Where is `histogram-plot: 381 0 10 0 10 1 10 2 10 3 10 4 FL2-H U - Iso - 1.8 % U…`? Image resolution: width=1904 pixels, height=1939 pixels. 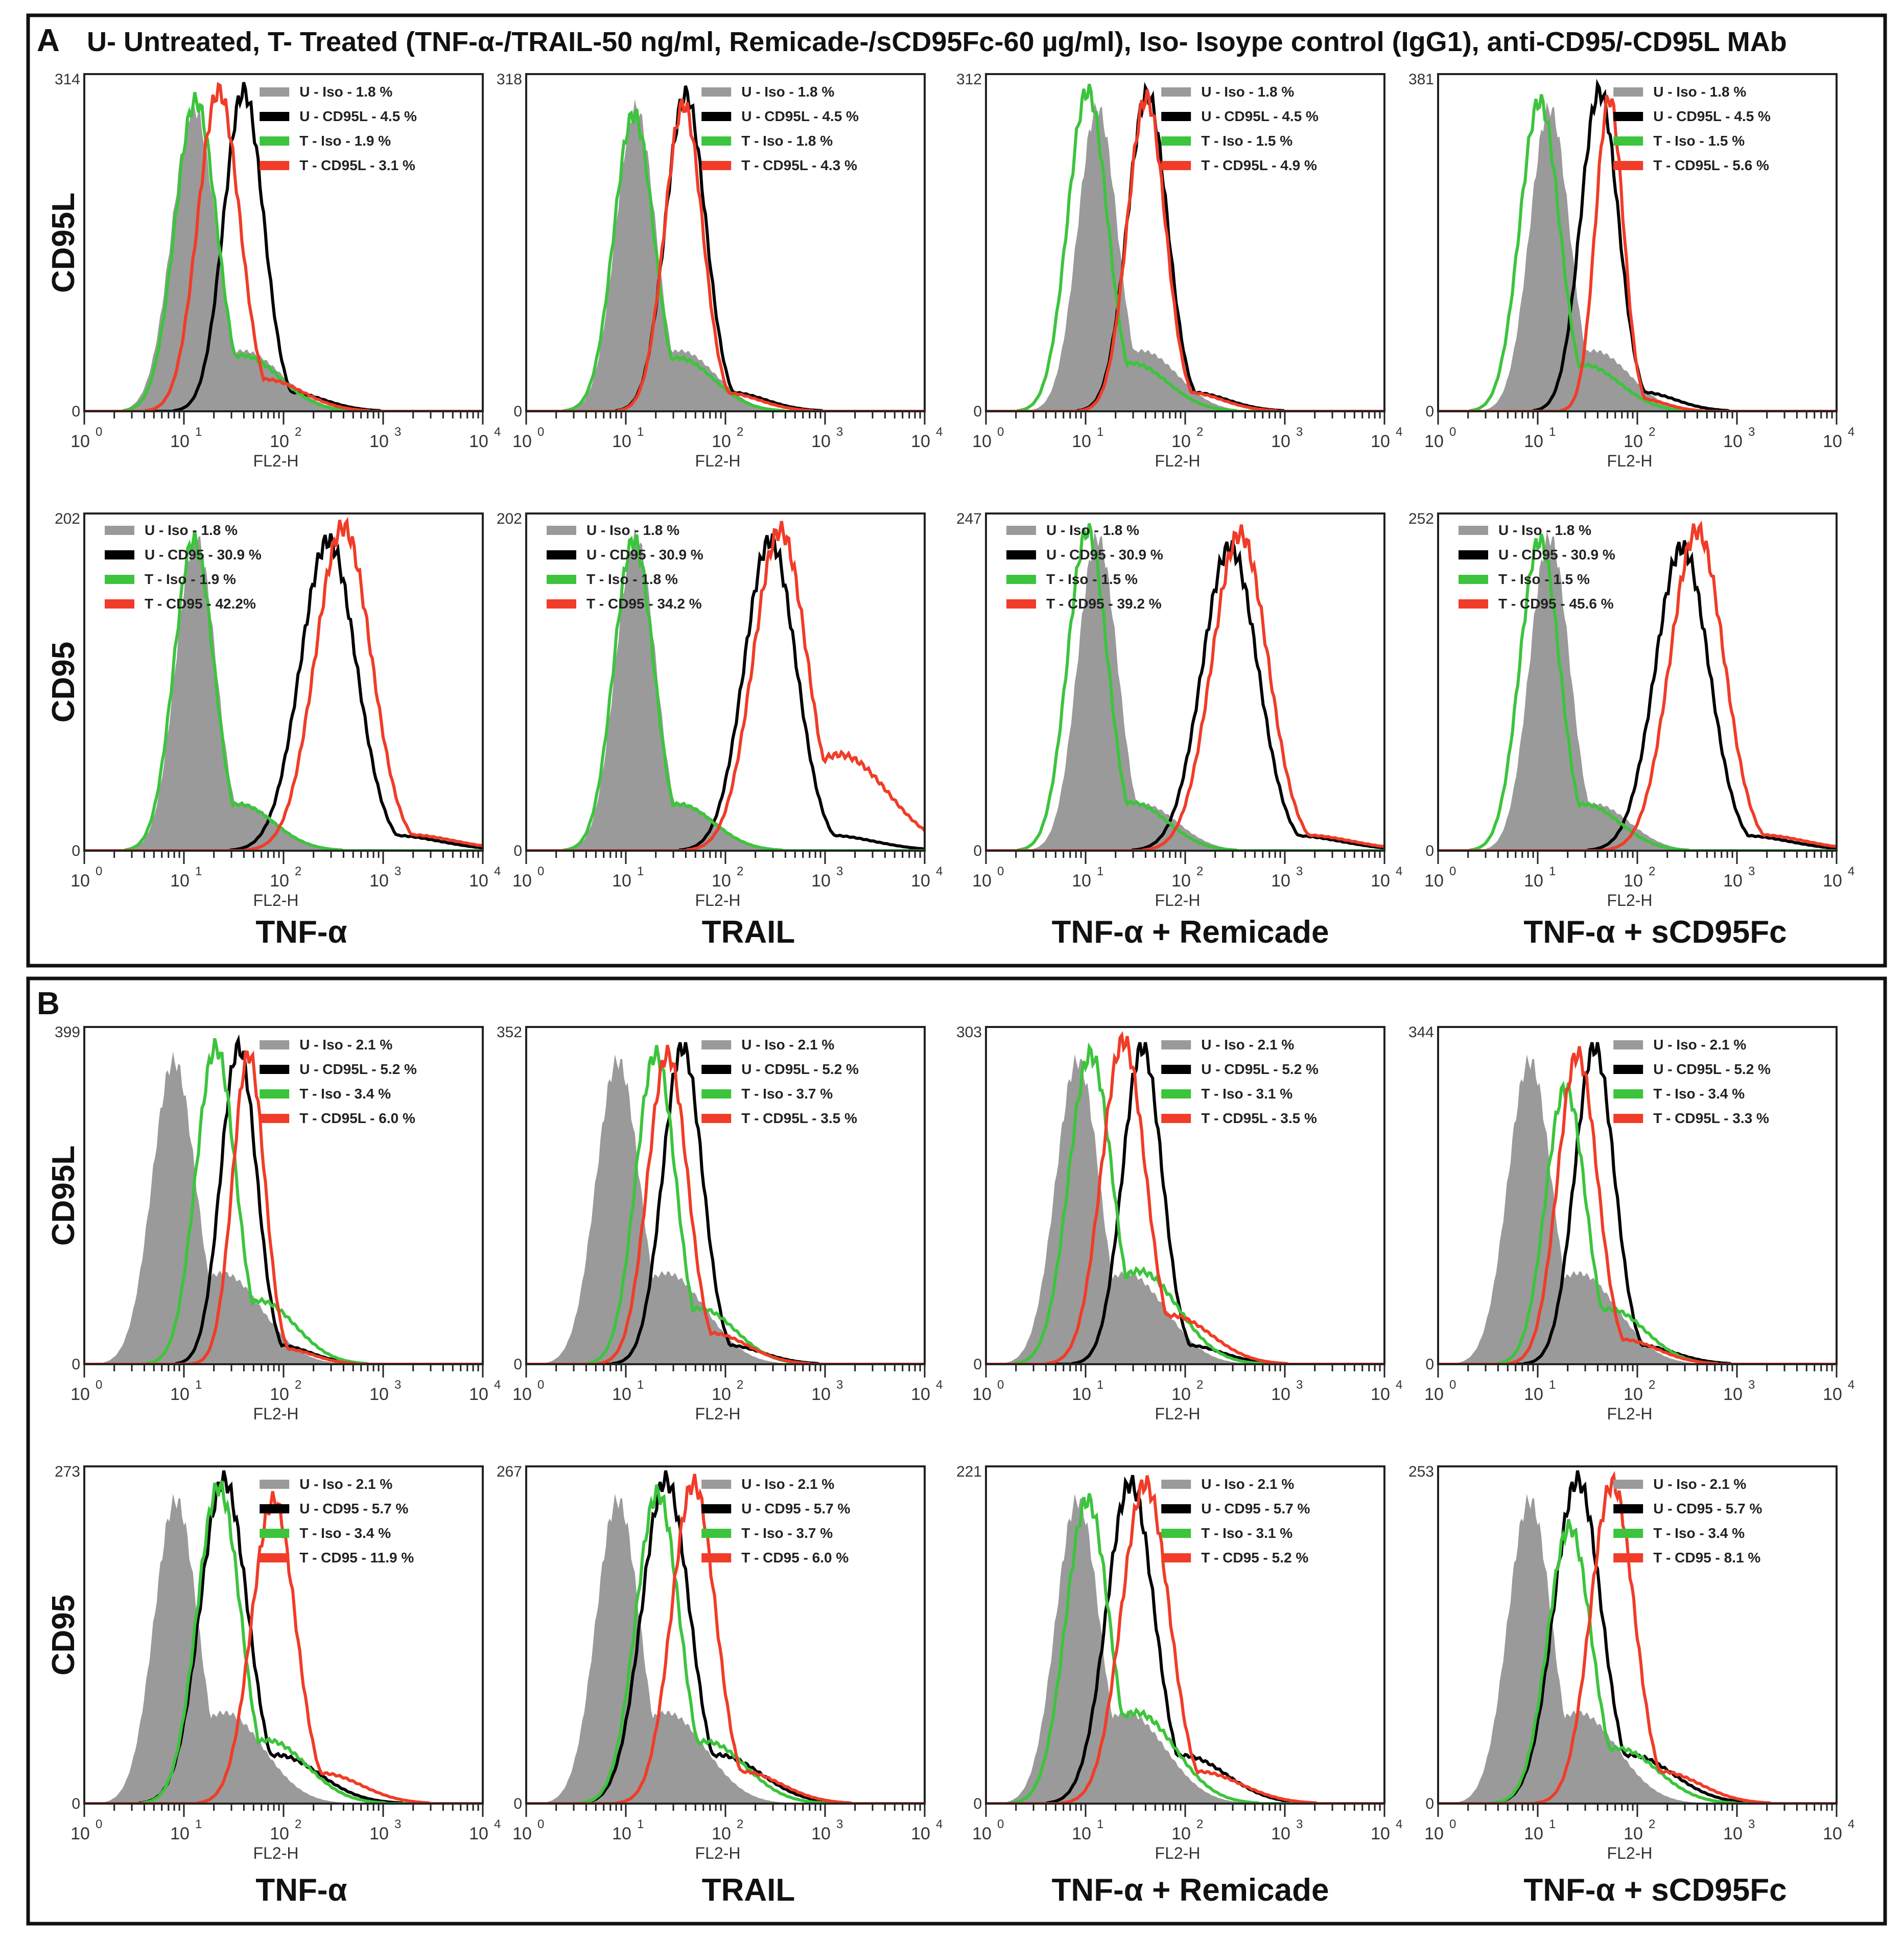
histogram-plot: 381 0 10 0 10 1 10 2 10 3 10 4 FL2-H U - Iso - 1.8 % U… is located at coordinates (1631, 270).